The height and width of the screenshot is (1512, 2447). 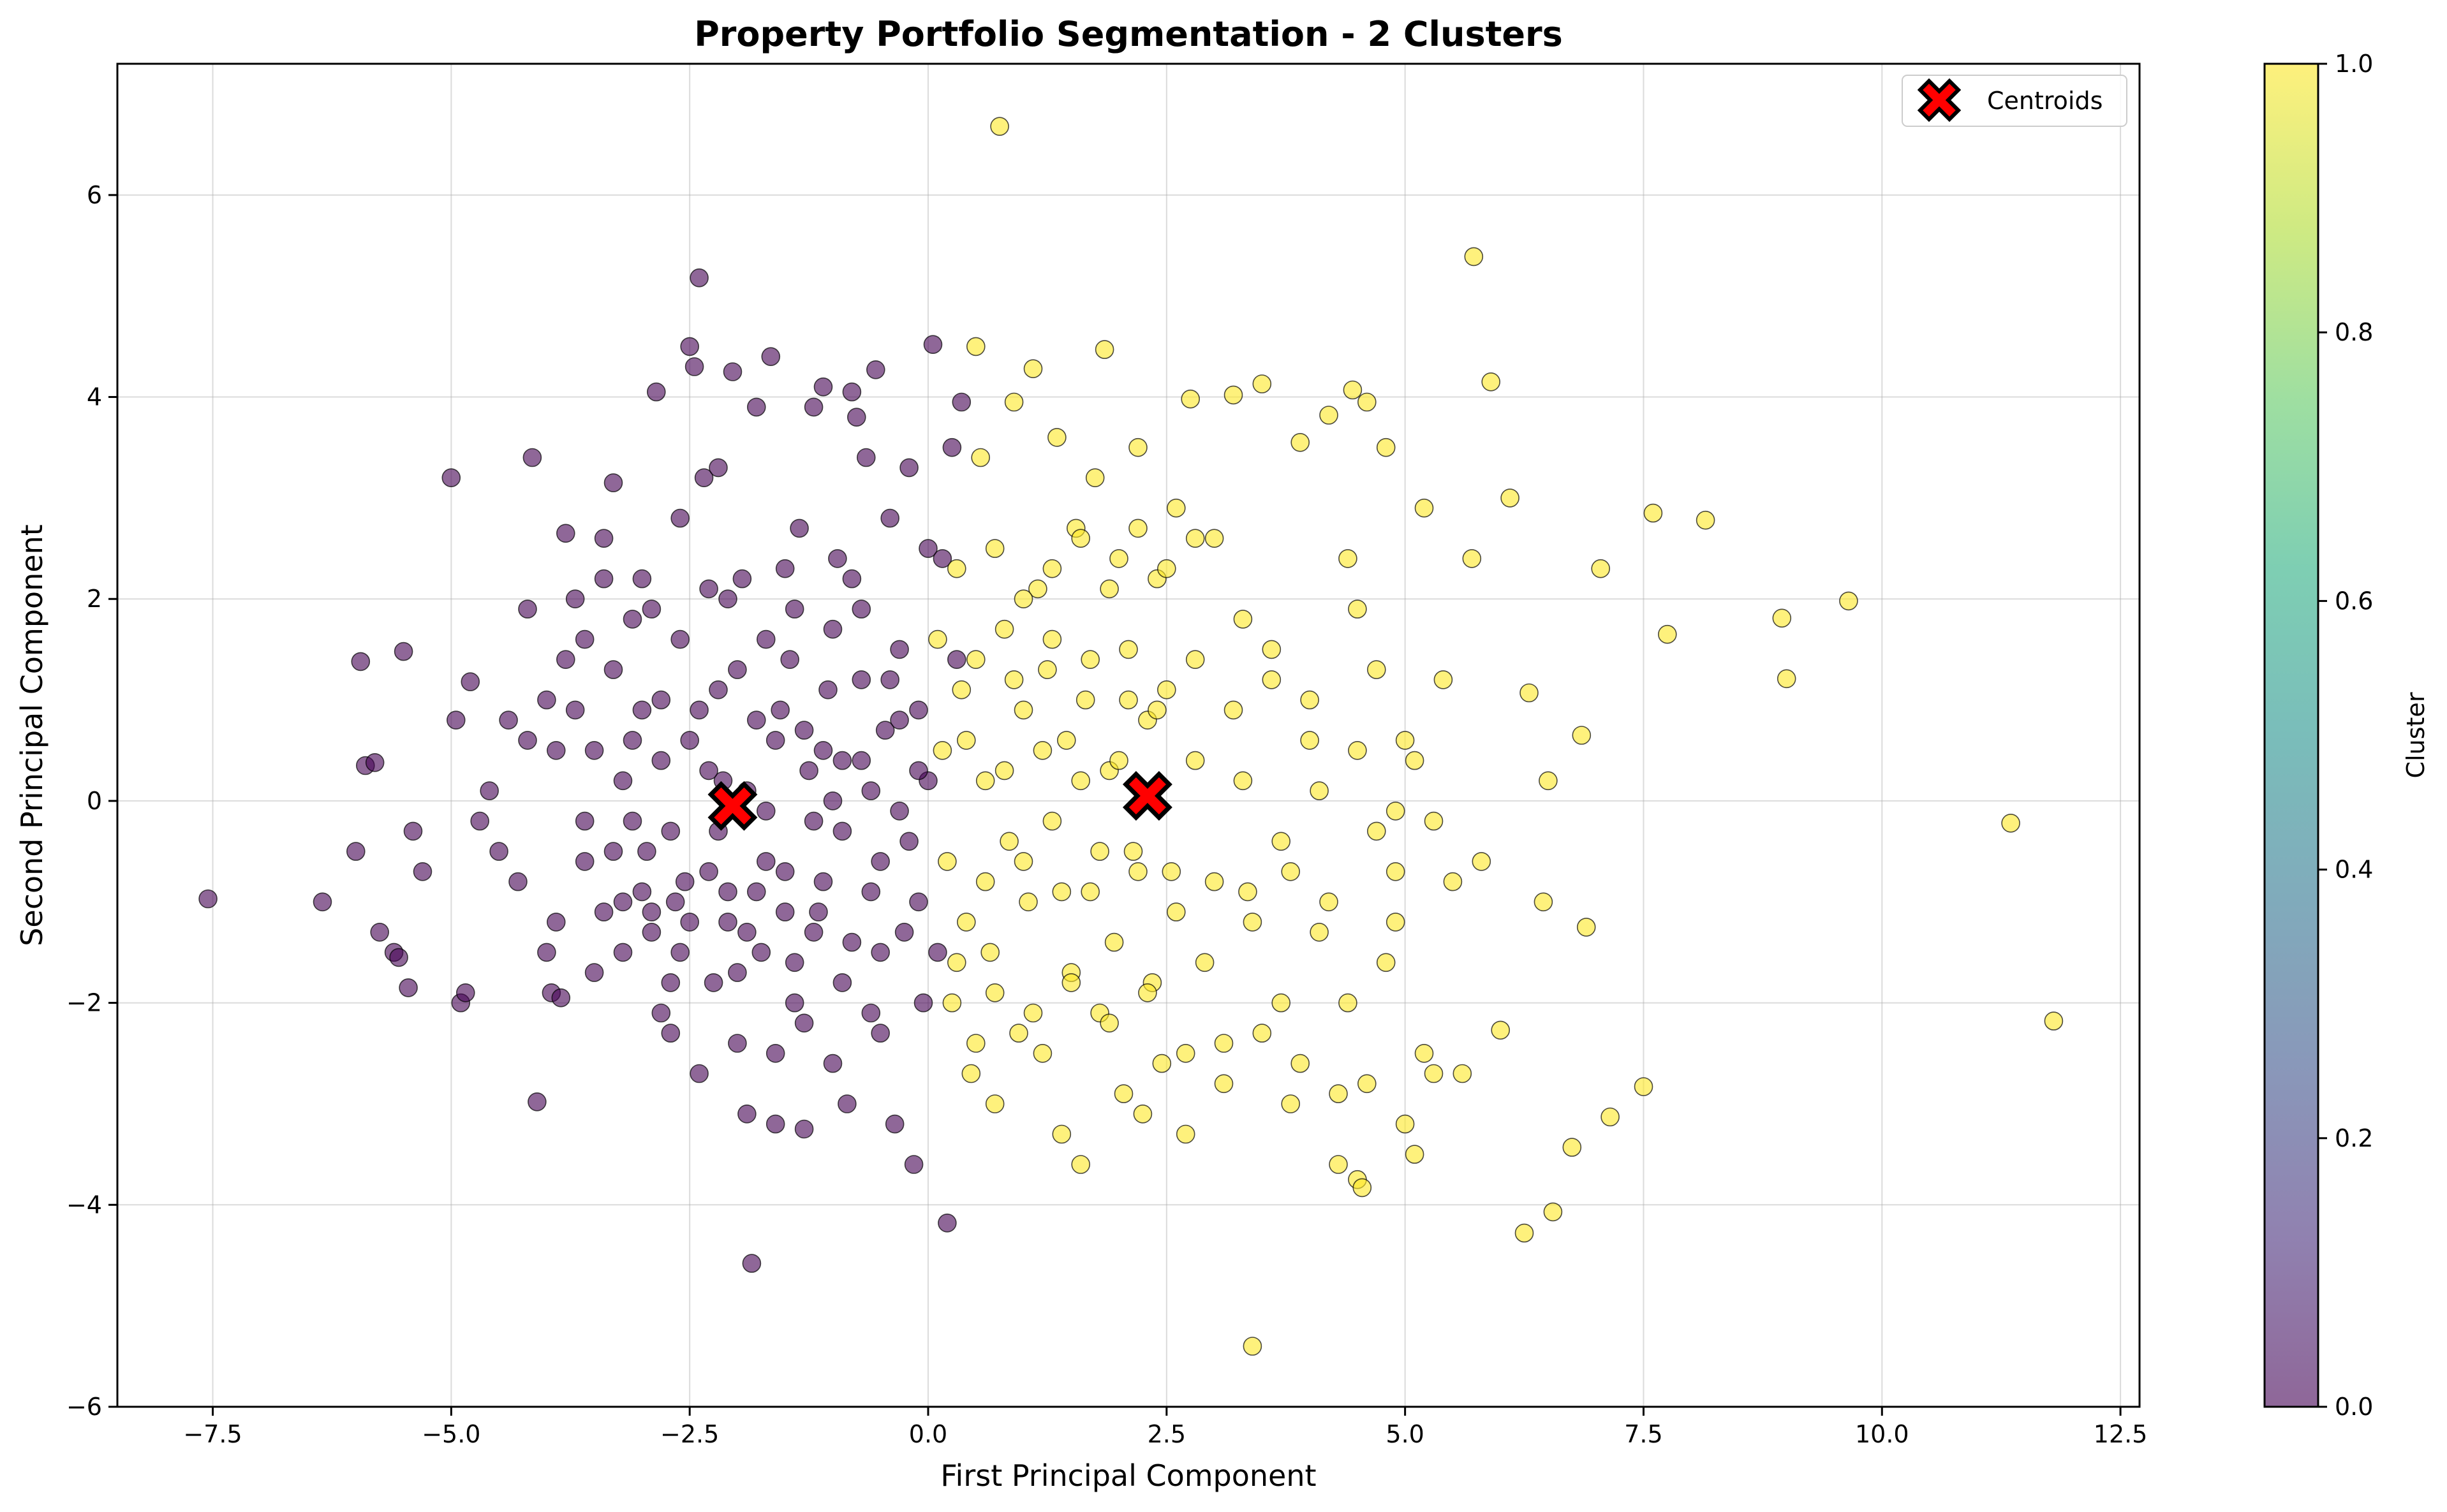 What do you see at coordinates (2345, 735) in the screenshot?
I see `colorbar-ticks: 0.0 0.2 0.4 0.6 0.8 1.0` at bounding box center [2345, 735].